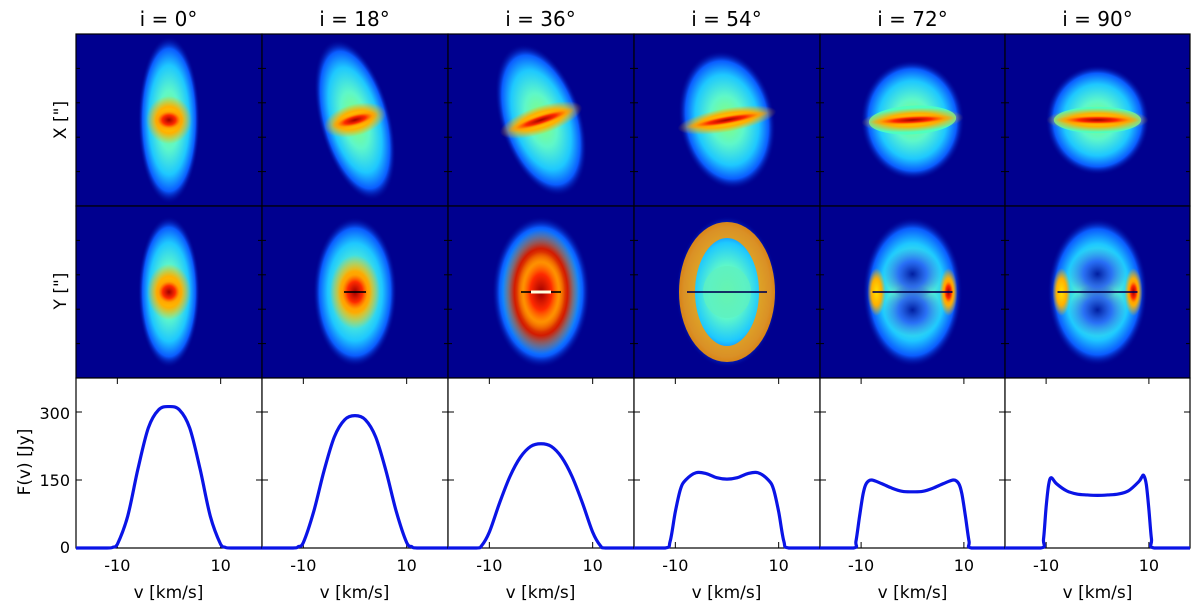 This screenshot has height=607, width=1200. I want to click on y-tick-label: 0, so click(65, 547).